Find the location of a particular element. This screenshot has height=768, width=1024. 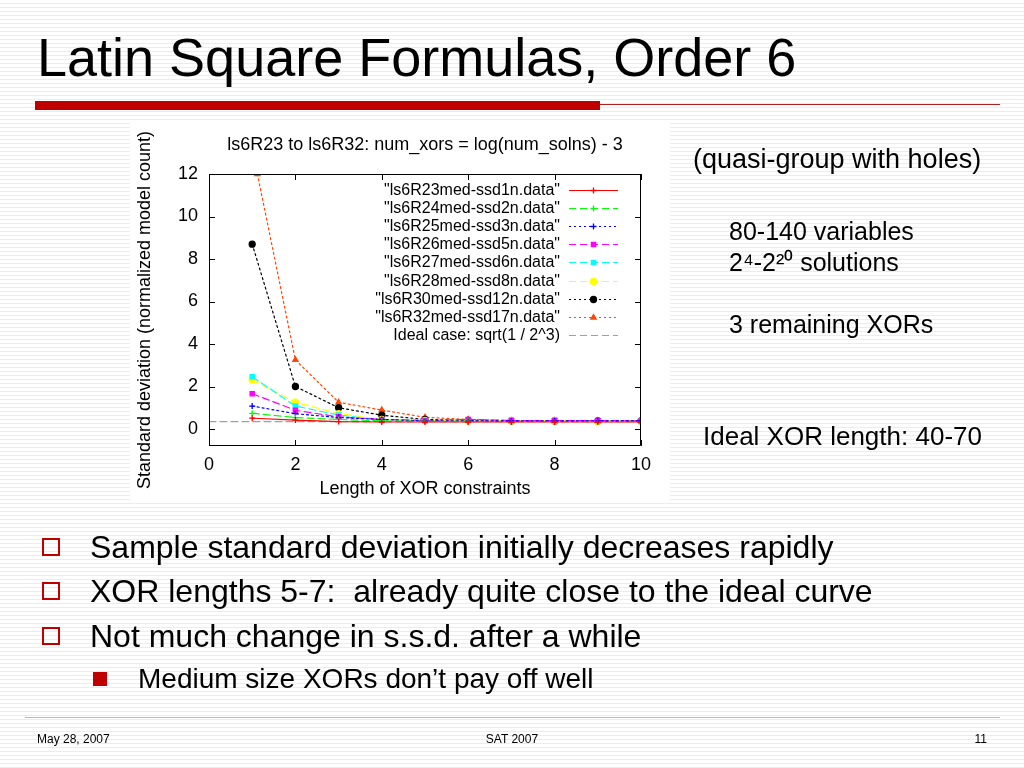

text: Ideal XOR length: 40-70 is located at coordinates (842, 436).